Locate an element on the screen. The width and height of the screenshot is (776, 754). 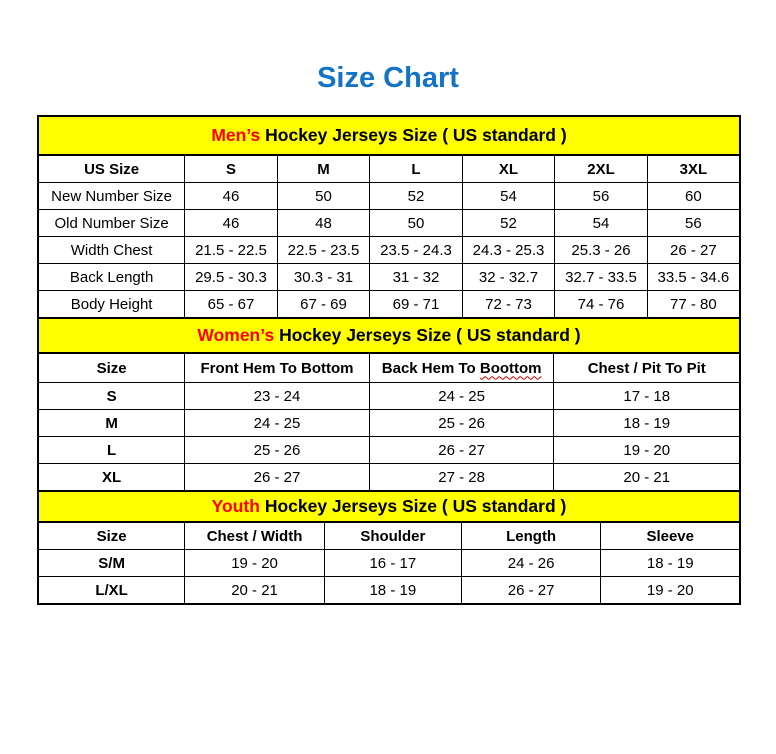
size-value: 31 - 32 is located at coordinates (416, 277).